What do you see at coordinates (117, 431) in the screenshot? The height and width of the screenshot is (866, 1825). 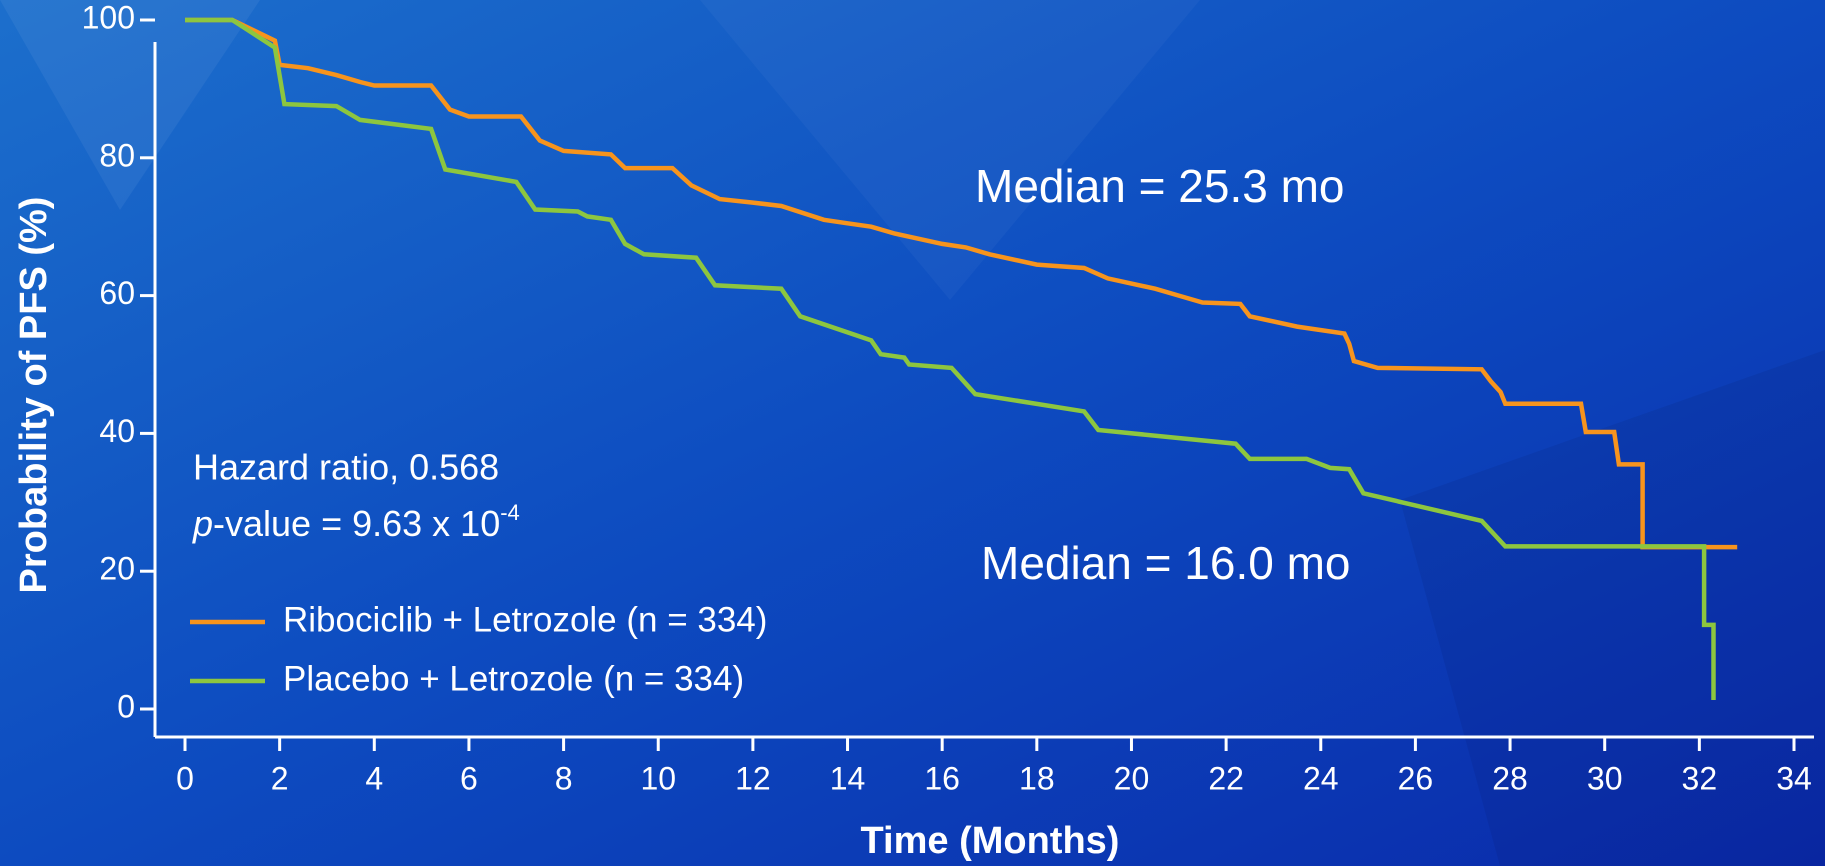 I see `y-tick-label: 40` at bounding box center [117, 431].